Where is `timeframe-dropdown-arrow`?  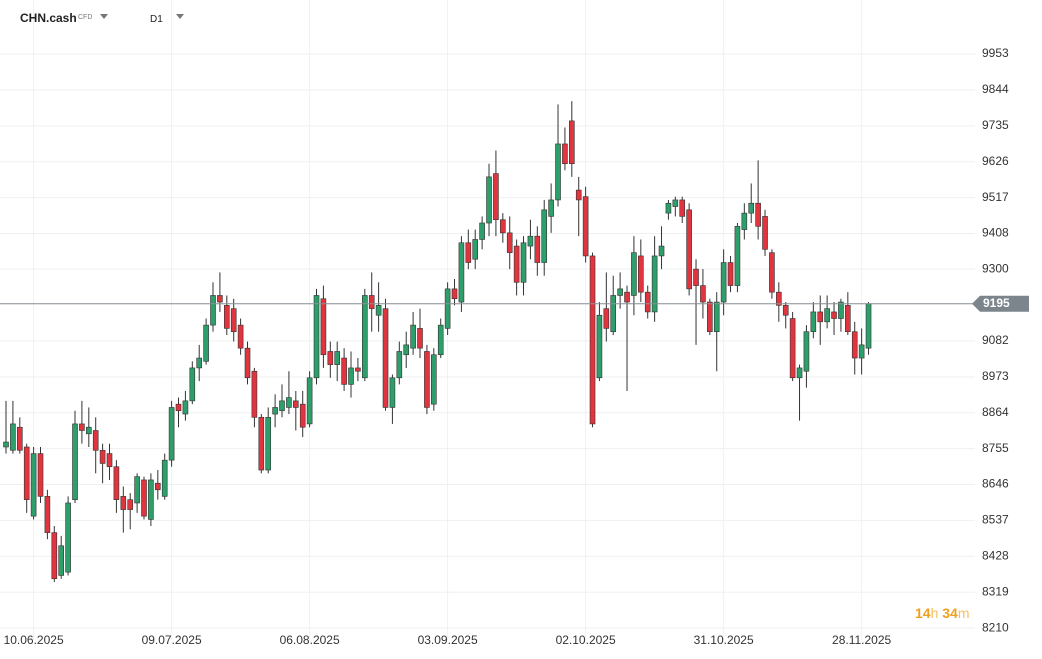
timeframe-dropdown-arrow is located at coordinates (181, 17).